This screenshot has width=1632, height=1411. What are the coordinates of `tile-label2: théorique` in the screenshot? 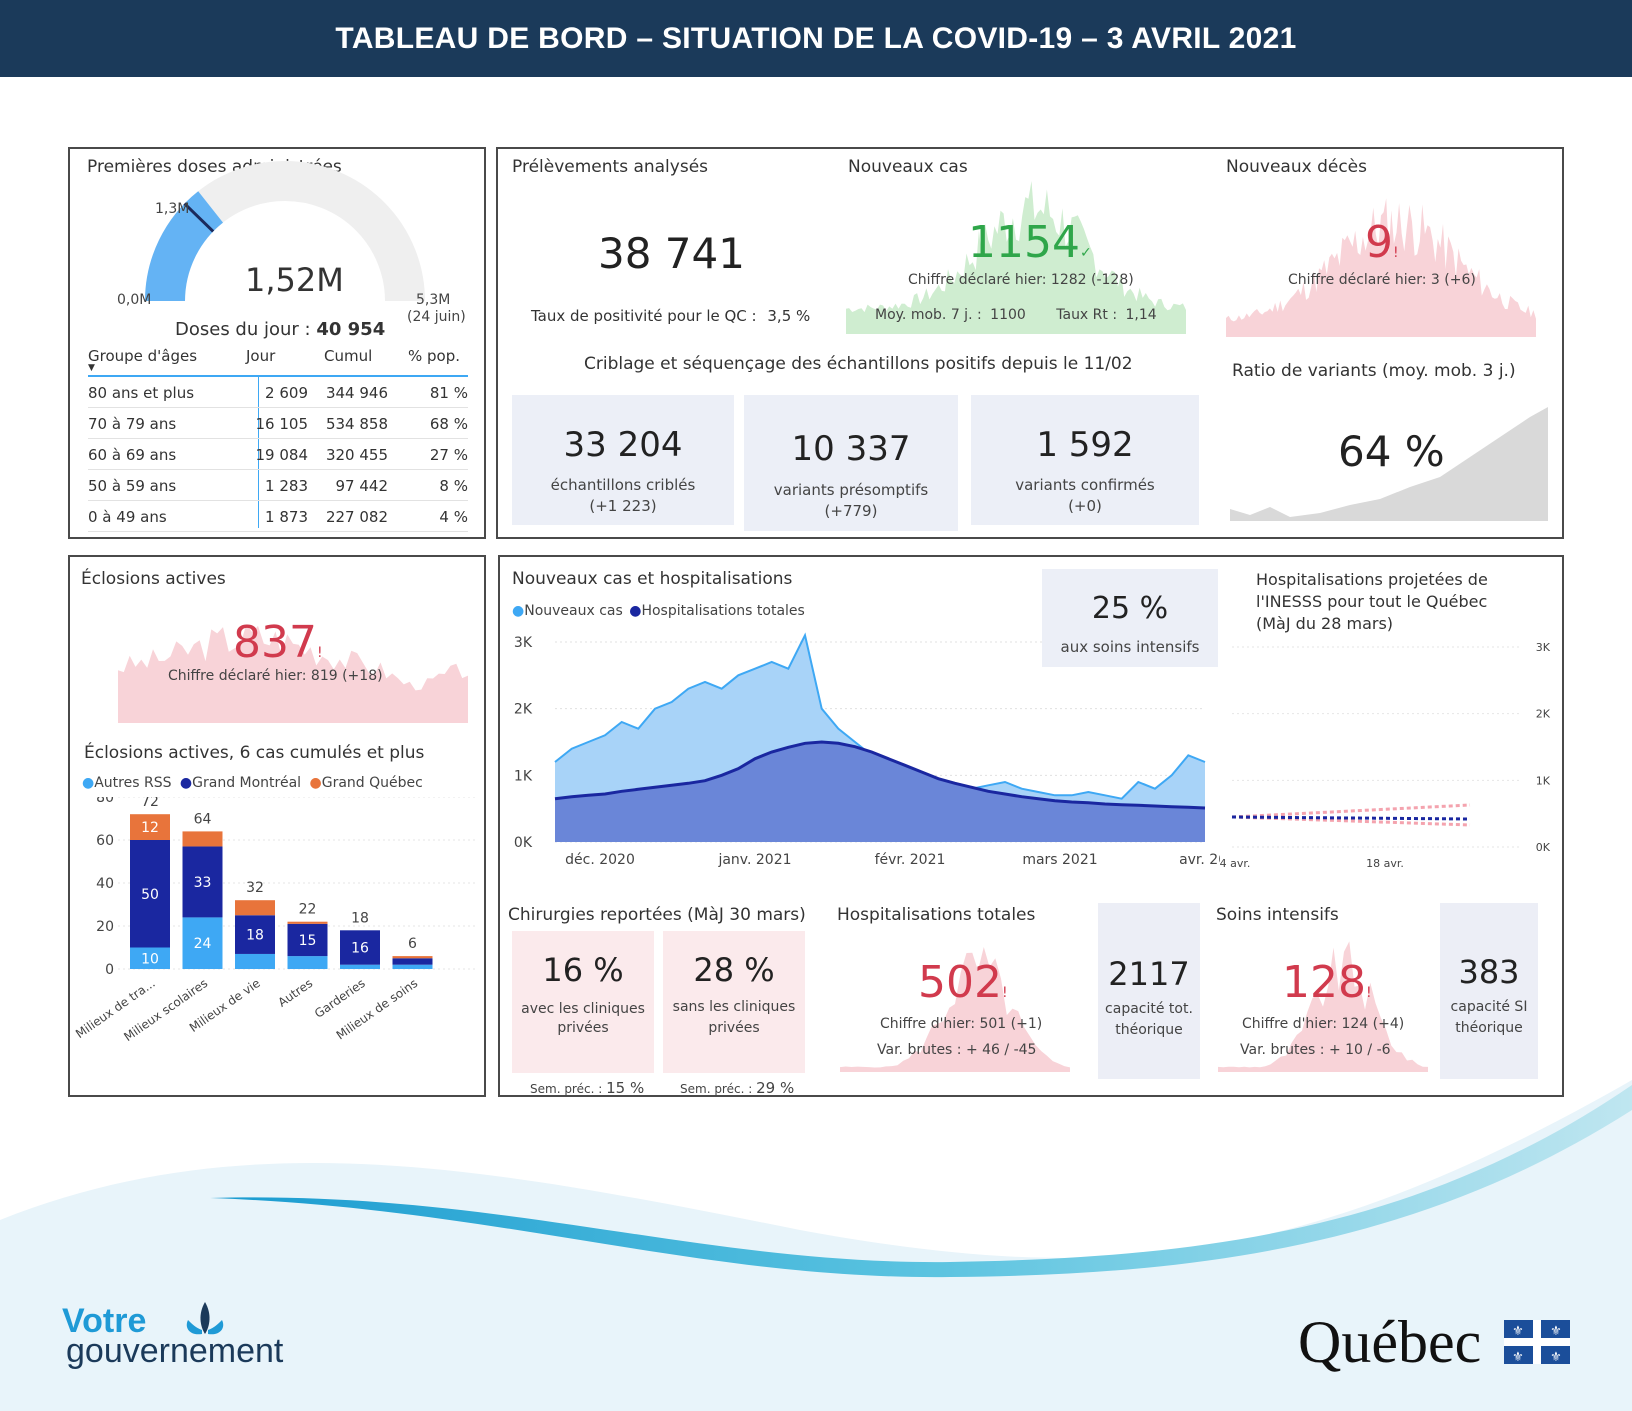 It's located at (1489, 1028).